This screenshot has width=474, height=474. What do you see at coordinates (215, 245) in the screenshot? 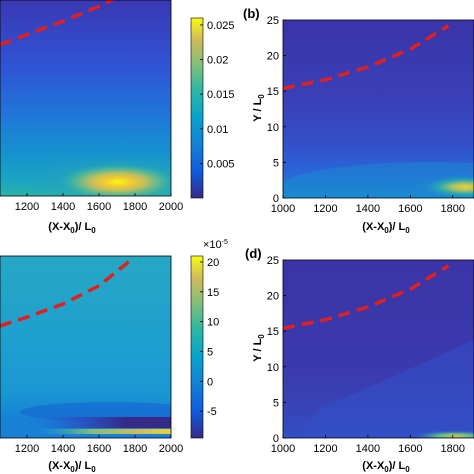
I see `panel-c-colorbar-multiplier: ×10⁻⁵` at bounding box center [215, 245].